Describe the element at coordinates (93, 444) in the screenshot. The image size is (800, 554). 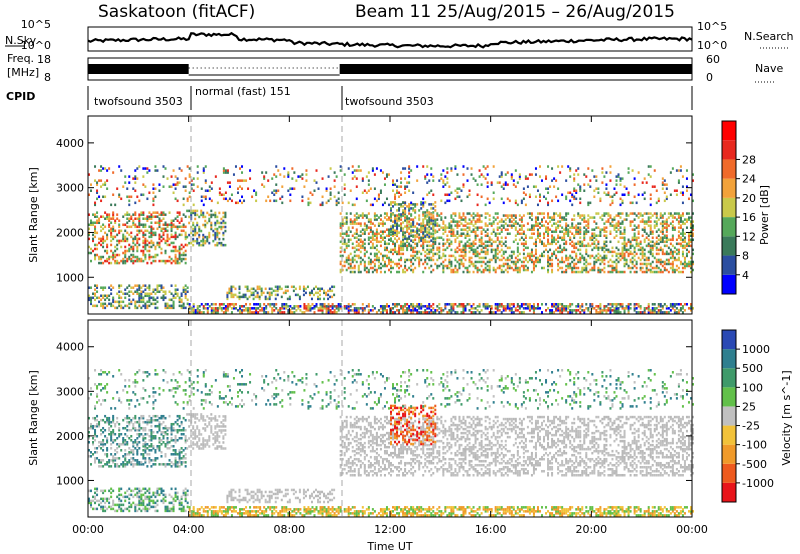
I see `velocity-echo-cell` at that location.